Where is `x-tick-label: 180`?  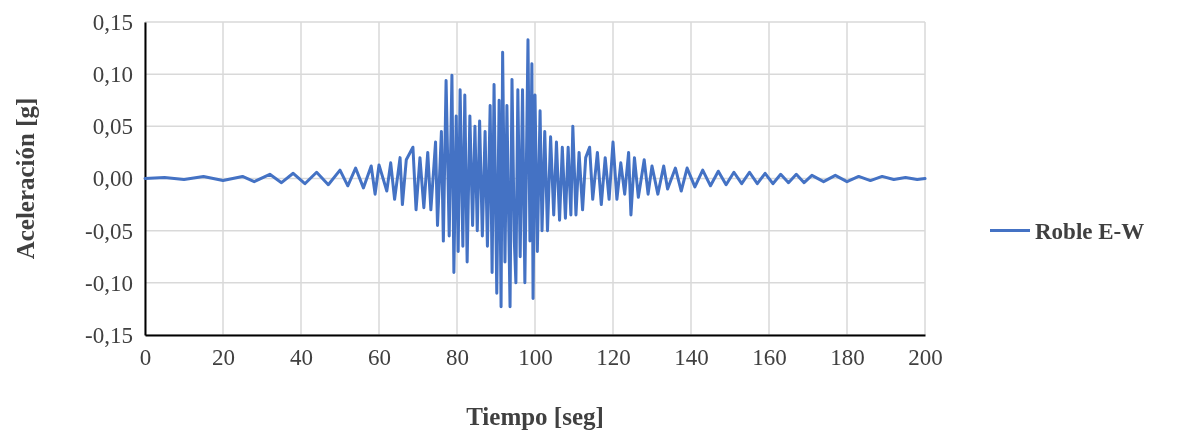 x-tick-label: 180 is located at coordinates (847, 358).